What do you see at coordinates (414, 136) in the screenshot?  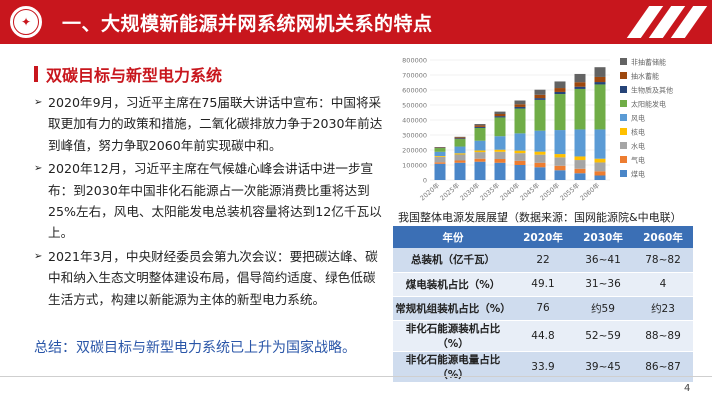 I see `y-tick-label: 300000` at bounding box center [414, 136].